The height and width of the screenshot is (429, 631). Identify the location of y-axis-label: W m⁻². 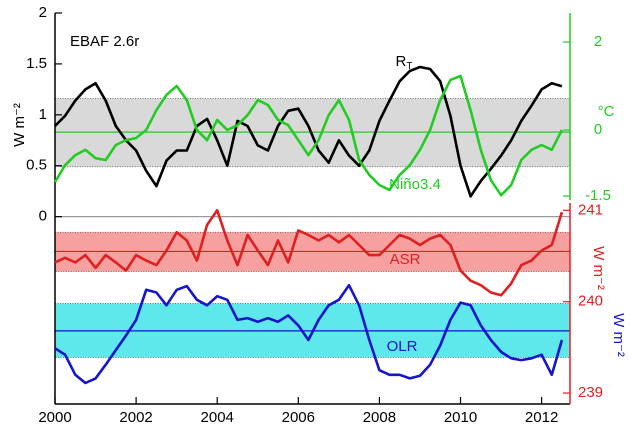
(19, 125).